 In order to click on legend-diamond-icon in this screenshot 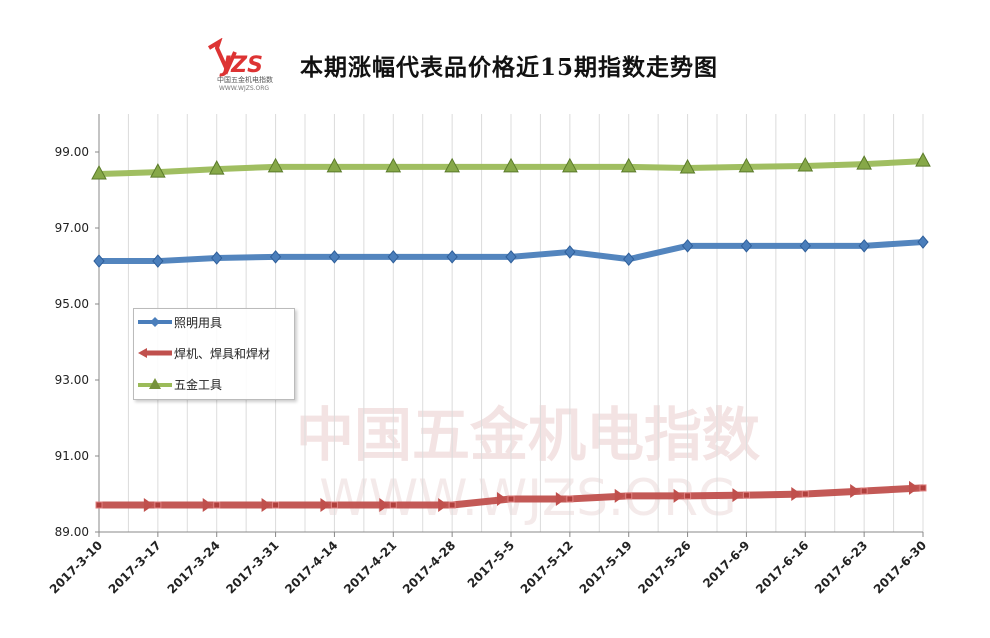, I will do `click(155, 322)`.